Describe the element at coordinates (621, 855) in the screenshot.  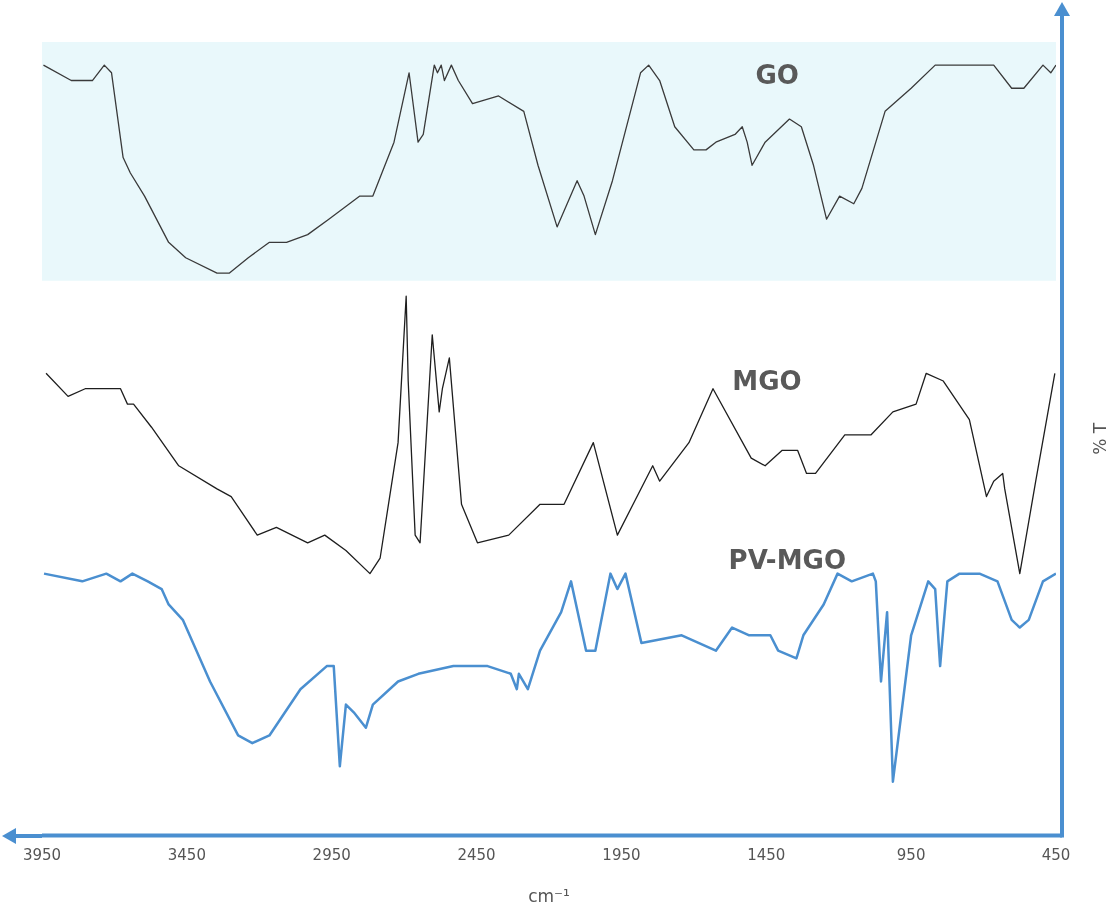
I see `x-tick-label: 1950` at that location.